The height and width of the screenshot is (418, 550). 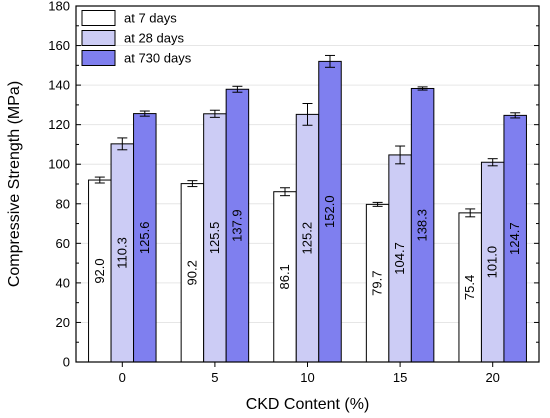 What do you see at coordinates (329, 211) in the screenshot?
I see `data-label: 152.0` at bounding box center [329, 211].